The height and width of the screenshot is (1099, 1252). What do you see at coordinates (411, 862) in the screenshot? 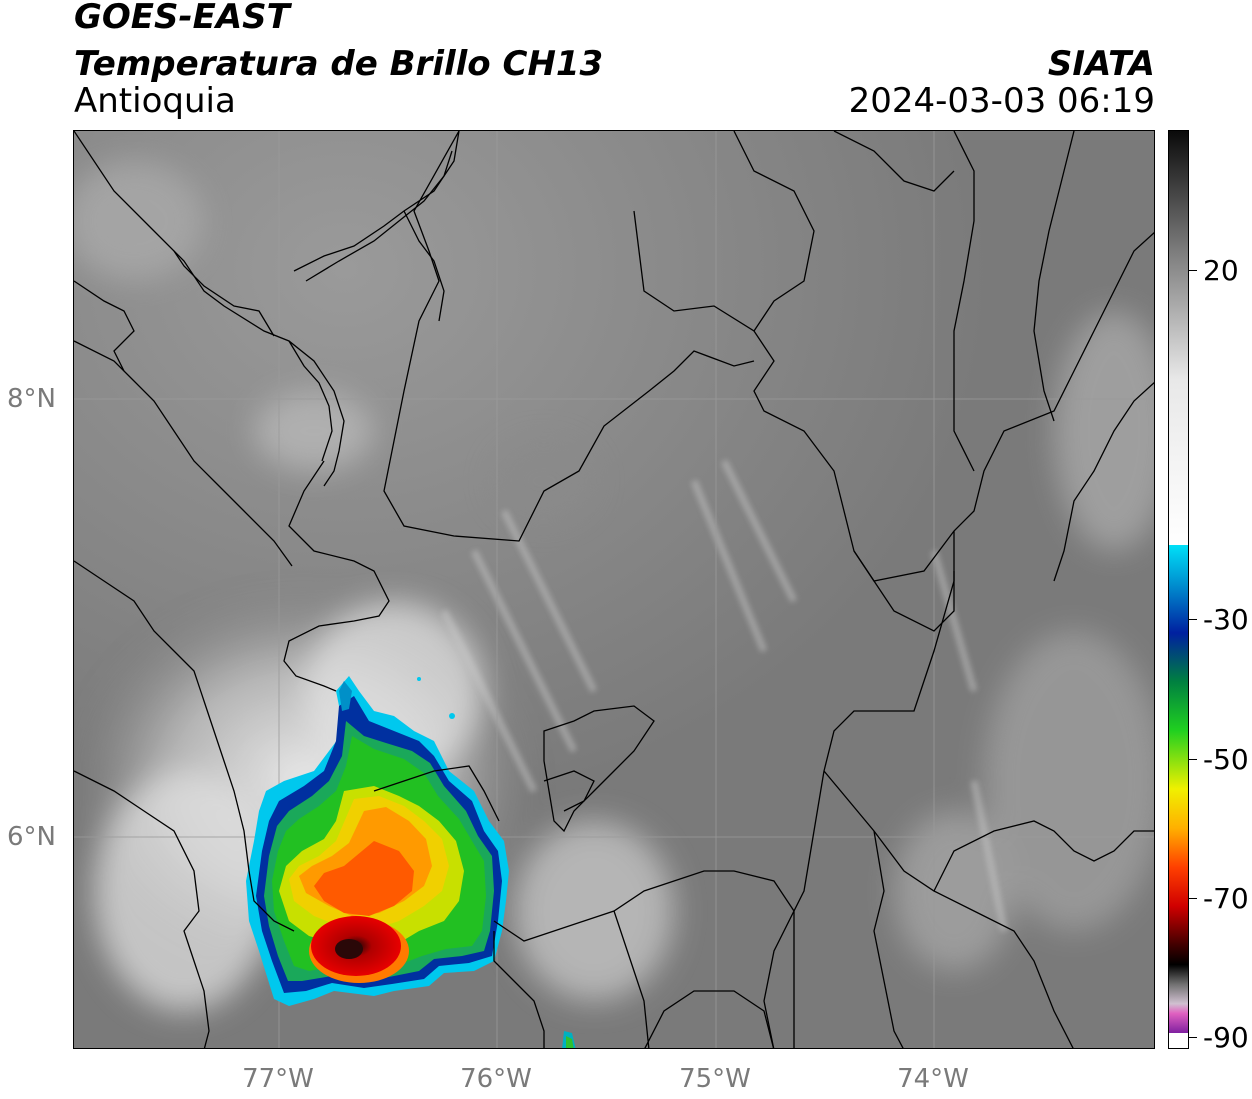
I see `storm-cluster` at bounding box center [411, 862].